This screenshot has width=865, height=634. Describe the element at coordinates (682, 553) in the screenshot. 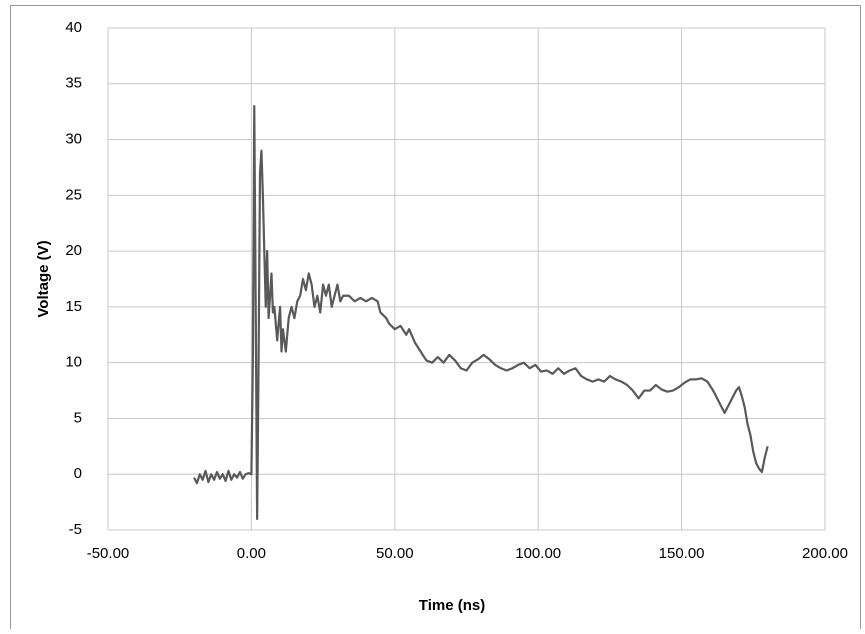

I see `x-tick-label: 150.00` at that location.